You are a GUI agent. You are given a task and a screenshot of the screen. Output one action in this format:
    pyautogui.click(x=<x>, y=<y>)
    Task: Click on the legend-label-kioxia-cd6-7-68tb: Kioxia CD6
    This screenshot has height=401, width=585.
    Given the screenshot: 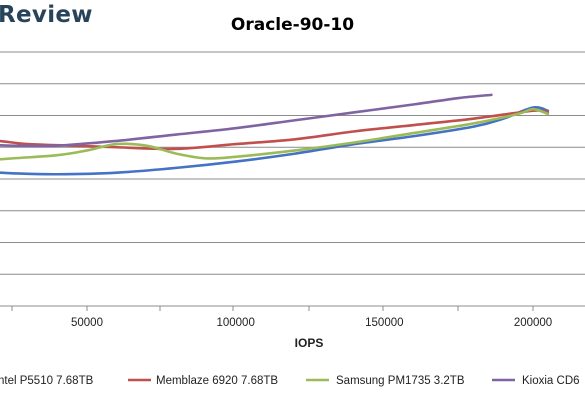 What is the action you would take?
    pyautogui.click(x=551, y=381)
    